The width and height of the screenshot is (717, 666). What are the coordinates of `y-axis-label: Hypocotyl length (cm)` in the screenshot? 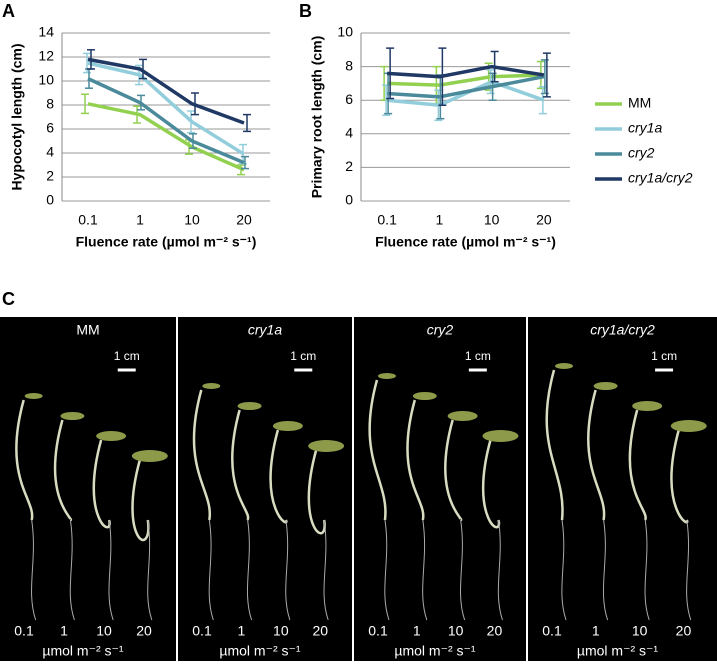 It's located at (17, 116).